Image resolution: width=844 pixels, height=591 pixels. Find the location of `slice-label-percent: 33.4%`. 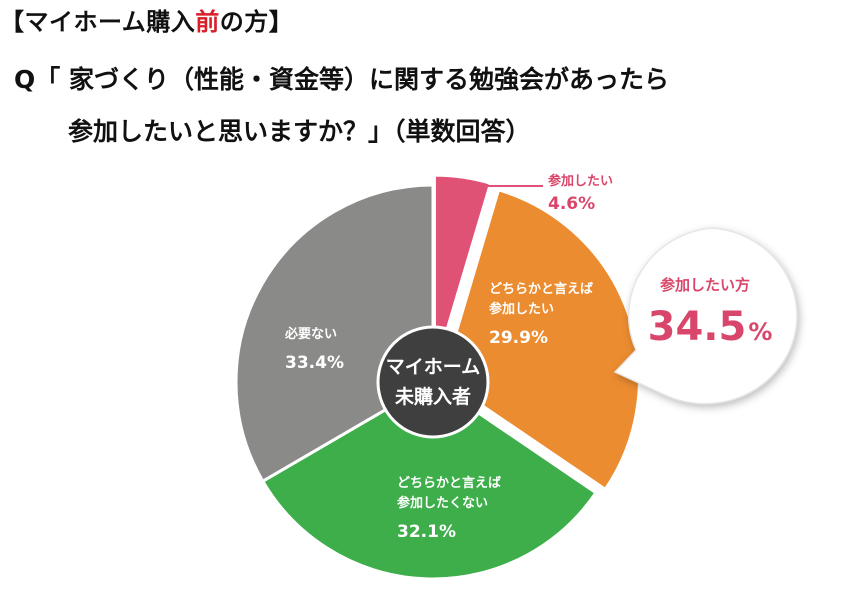

slice-label-percent: 33.4% is located at coordinates (314, 363).